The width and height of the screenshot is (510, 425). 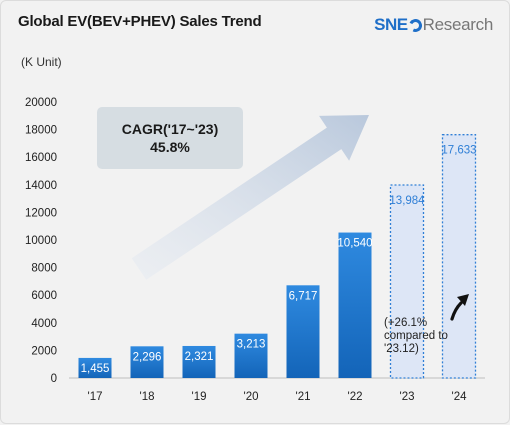 I want to click on bar-value-label: 1,455, so click(x=95, y=369).